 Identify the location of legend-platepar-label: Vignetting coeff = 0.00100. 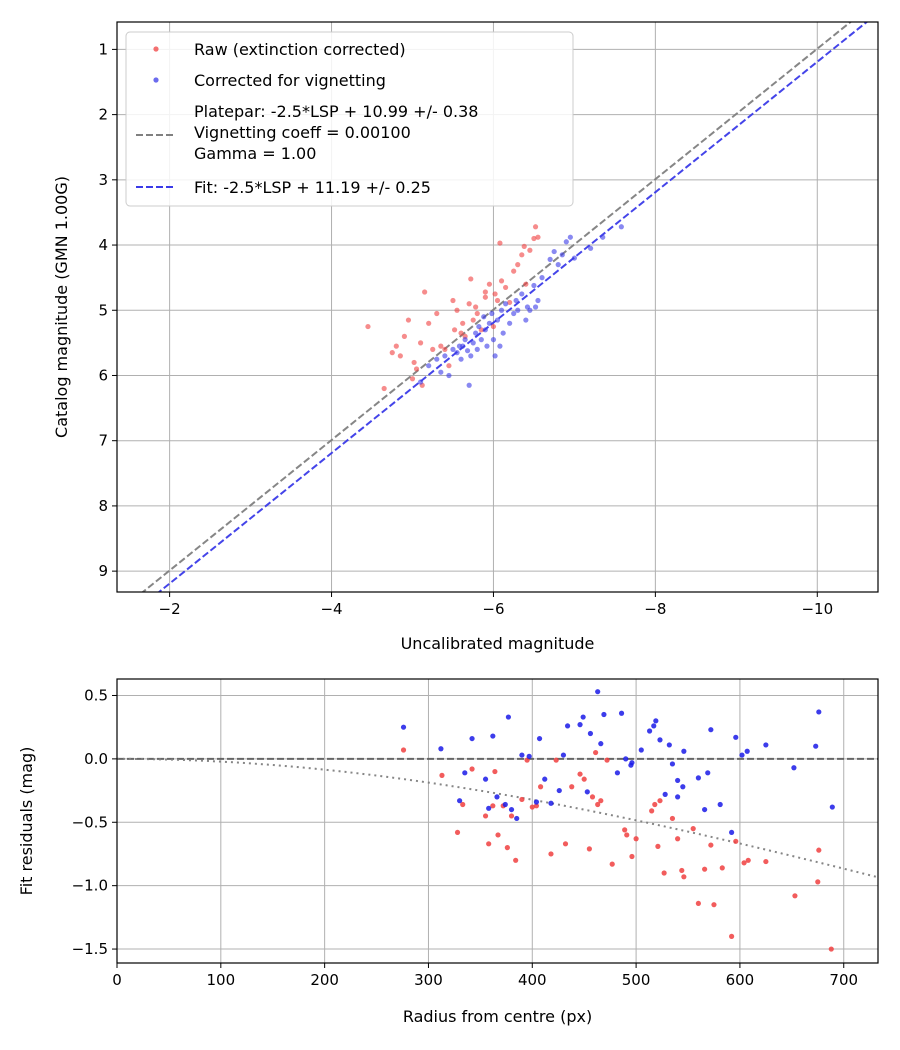
(302, 132).